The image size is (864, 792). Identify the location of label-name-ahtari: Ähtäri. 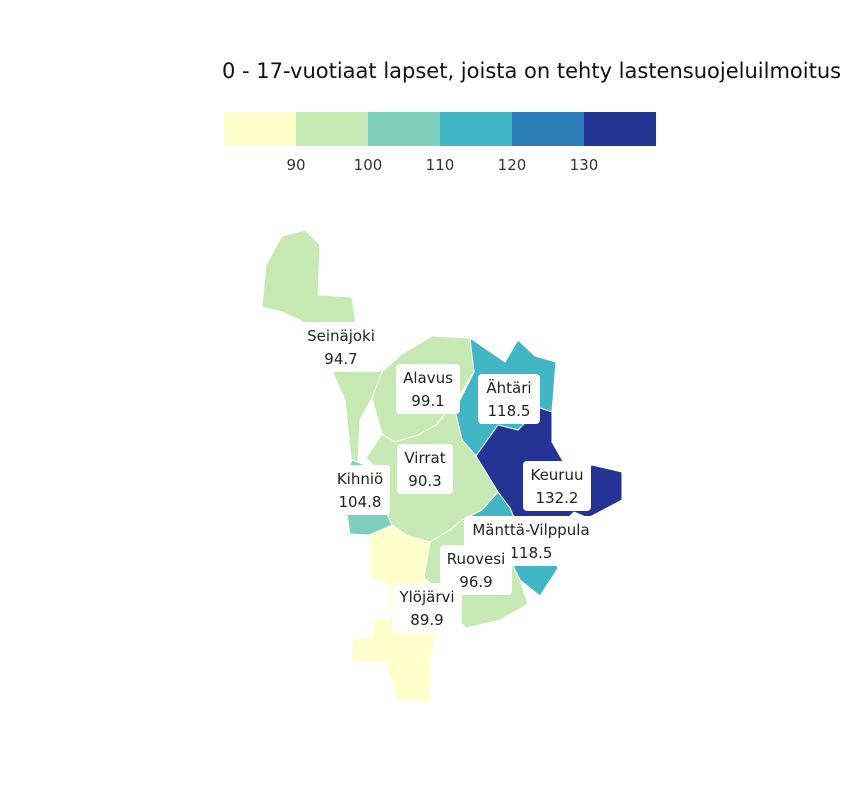
(508, 387).